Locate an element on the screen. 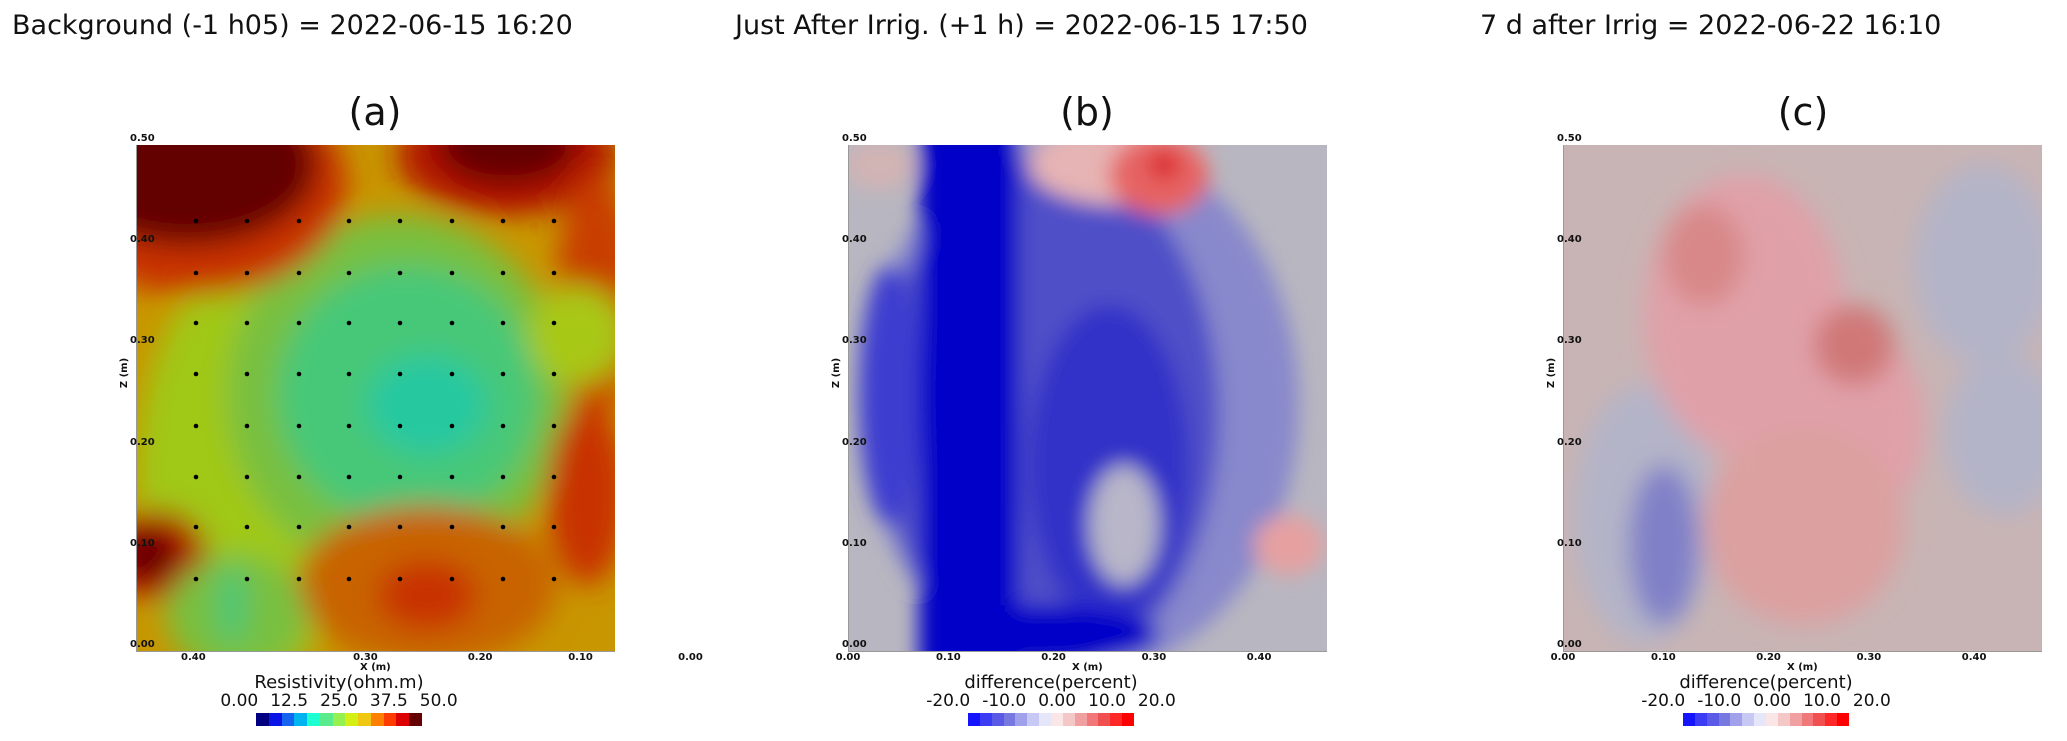 This screenshot has width=2067, height=741. panel-label: (a) is located at coordinates (375, 112).